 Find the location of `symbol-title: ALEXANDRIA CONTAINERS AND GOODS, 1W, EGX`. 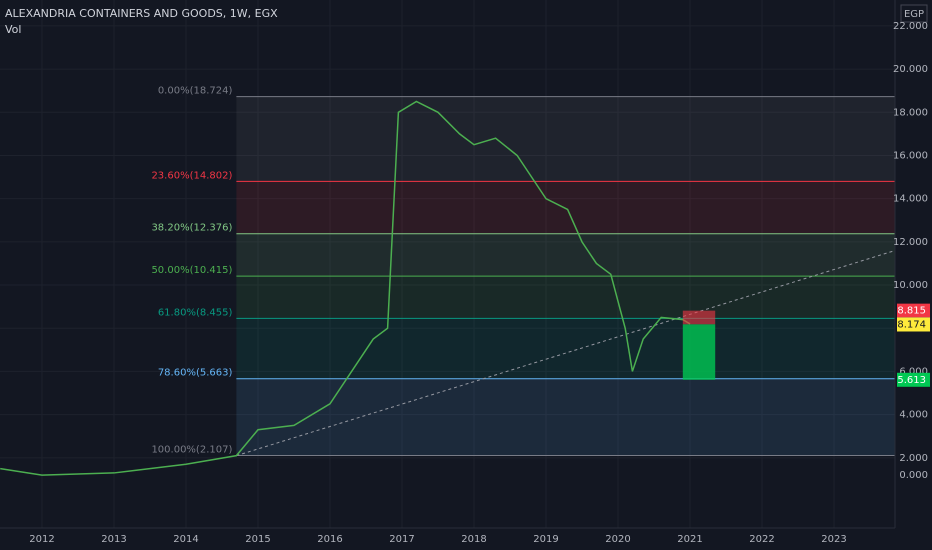

symbol-title: ALEXANDRIA CONTAINERS AND GOODS, 1W, EGX is located at coordinates (141, 13).